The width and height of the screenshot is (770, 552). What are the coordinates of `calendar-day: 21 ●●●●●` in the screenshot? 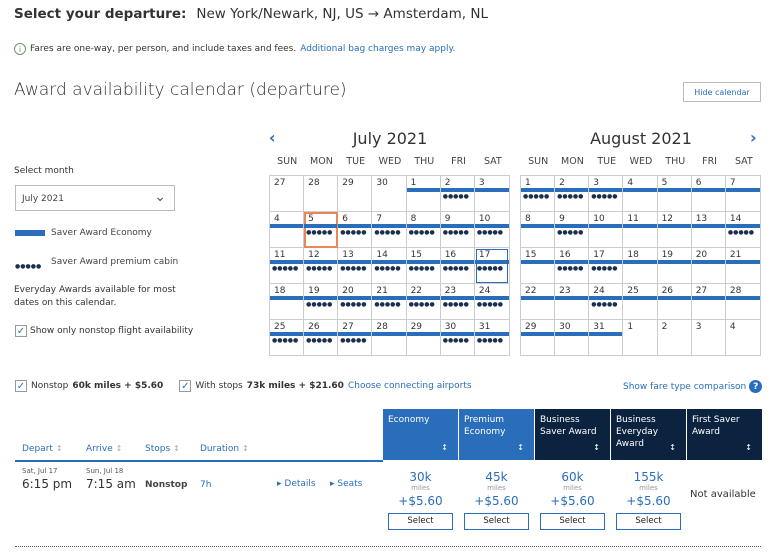 It's located at (389, 302).